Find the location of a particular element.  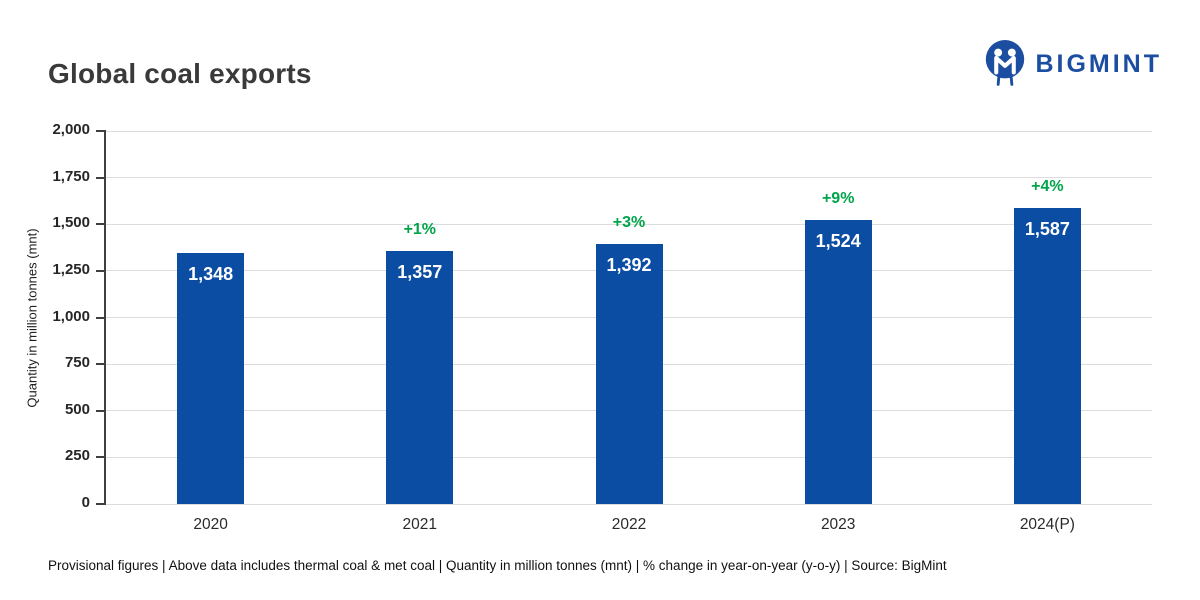

x-axis-tick-label: 2021 is located at coordinates (420, 524).